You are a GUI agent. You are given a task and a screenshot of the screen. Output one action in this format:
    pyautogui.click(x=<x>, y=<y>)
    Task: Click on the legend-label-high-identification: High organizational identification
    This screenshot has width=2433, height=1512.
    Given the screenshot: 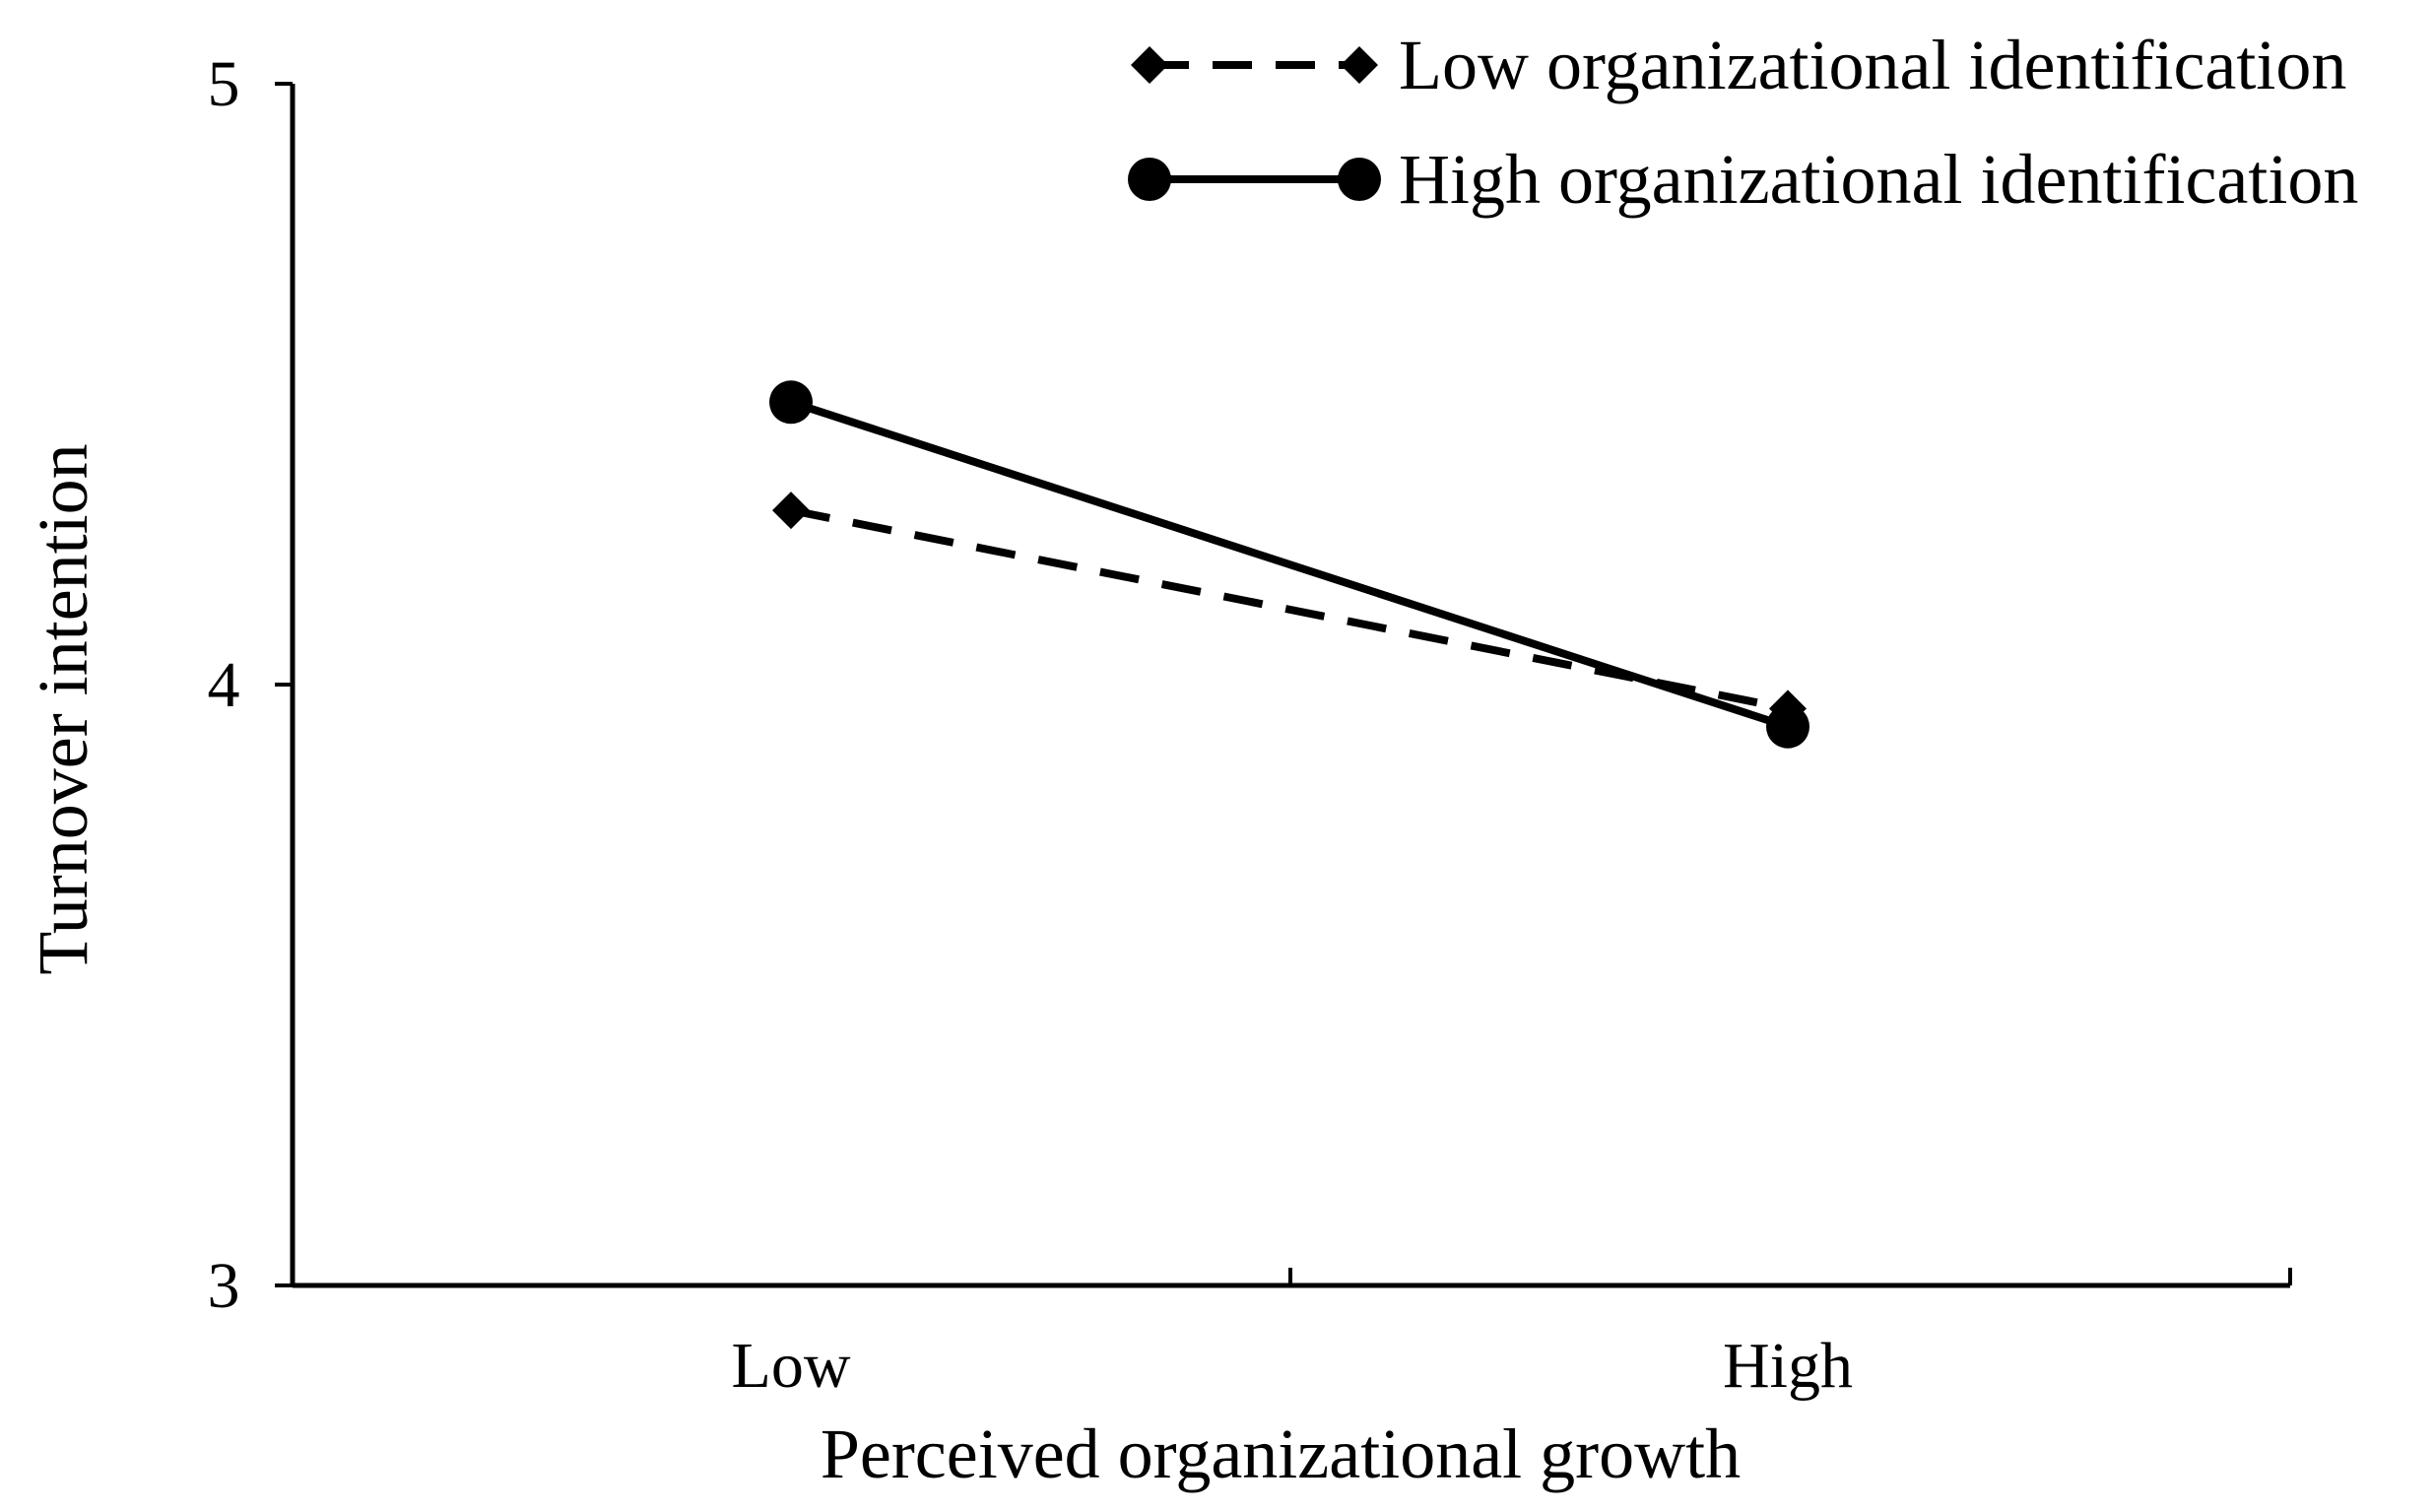 What is the action you would take?
    pyautogui.click(x=1879, y=179)
    